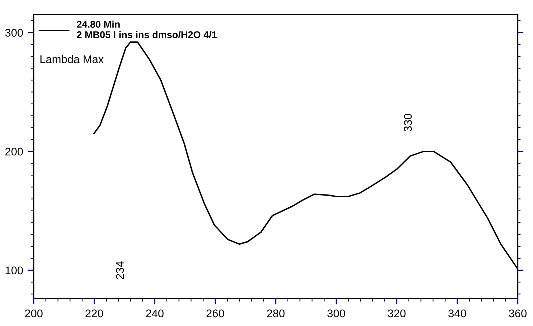 This screenshot has width=533, height=326. What do you see at coordinates (397, 314) in the screenshot?
I see `x-tick-label: 320` at bounding box center [397, 314].